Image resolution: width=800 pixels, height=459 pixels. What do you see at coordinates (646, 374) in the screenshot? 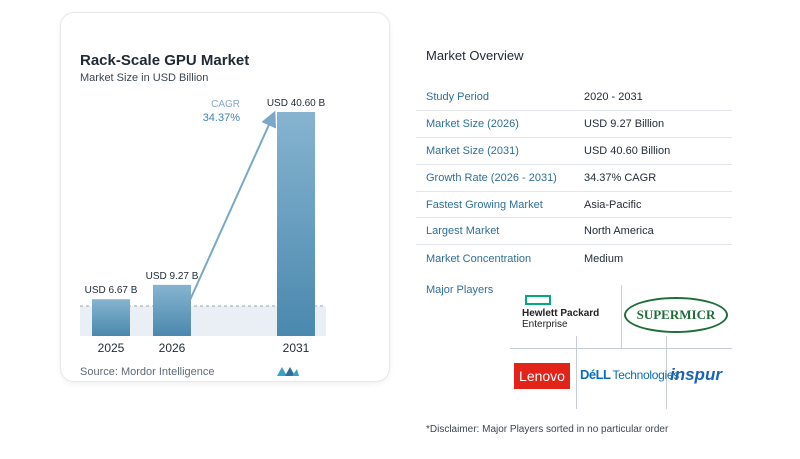
I see `dell-technologies-text: Technologies` at bounding box center [646, 374].